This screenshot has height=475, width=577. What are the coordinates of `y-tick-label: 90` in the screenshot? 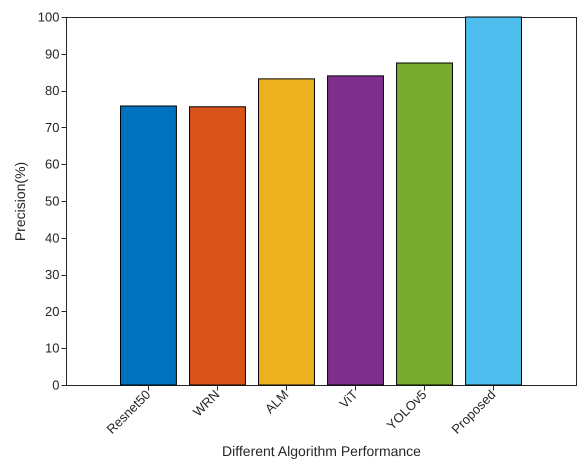 It's located at (52, 54).